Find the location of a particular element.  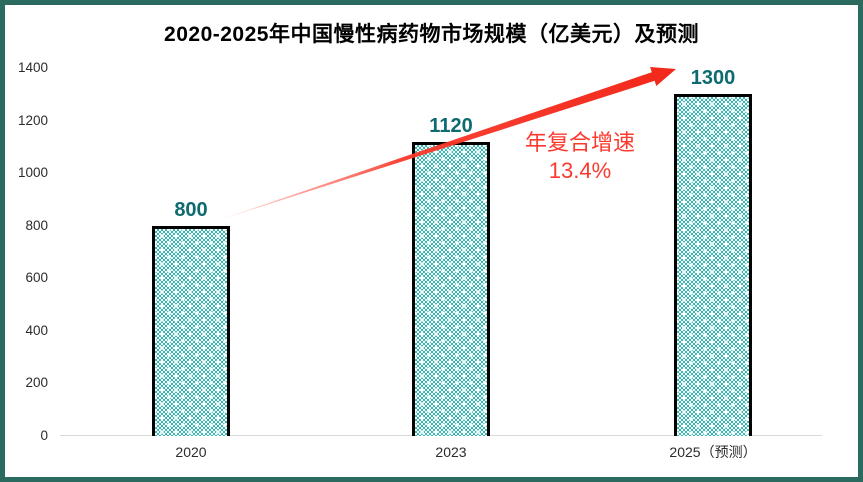

y-tick-label: 1000 is located at coordinates (32, 173).